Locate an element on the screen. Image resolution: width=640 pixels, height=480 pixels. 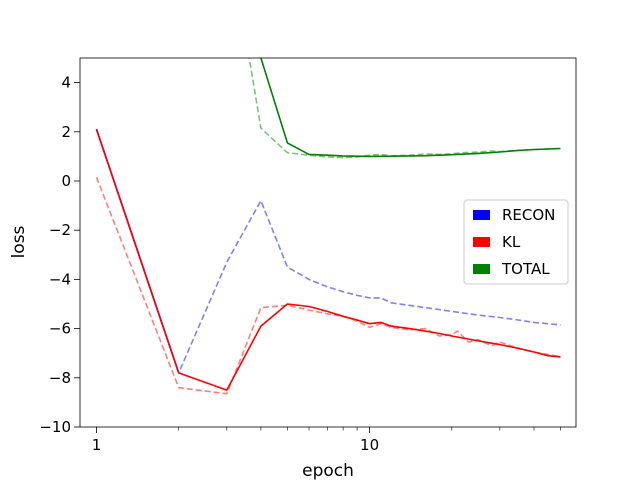
y-tick-label: −8 is located at coordinates (60, 378).